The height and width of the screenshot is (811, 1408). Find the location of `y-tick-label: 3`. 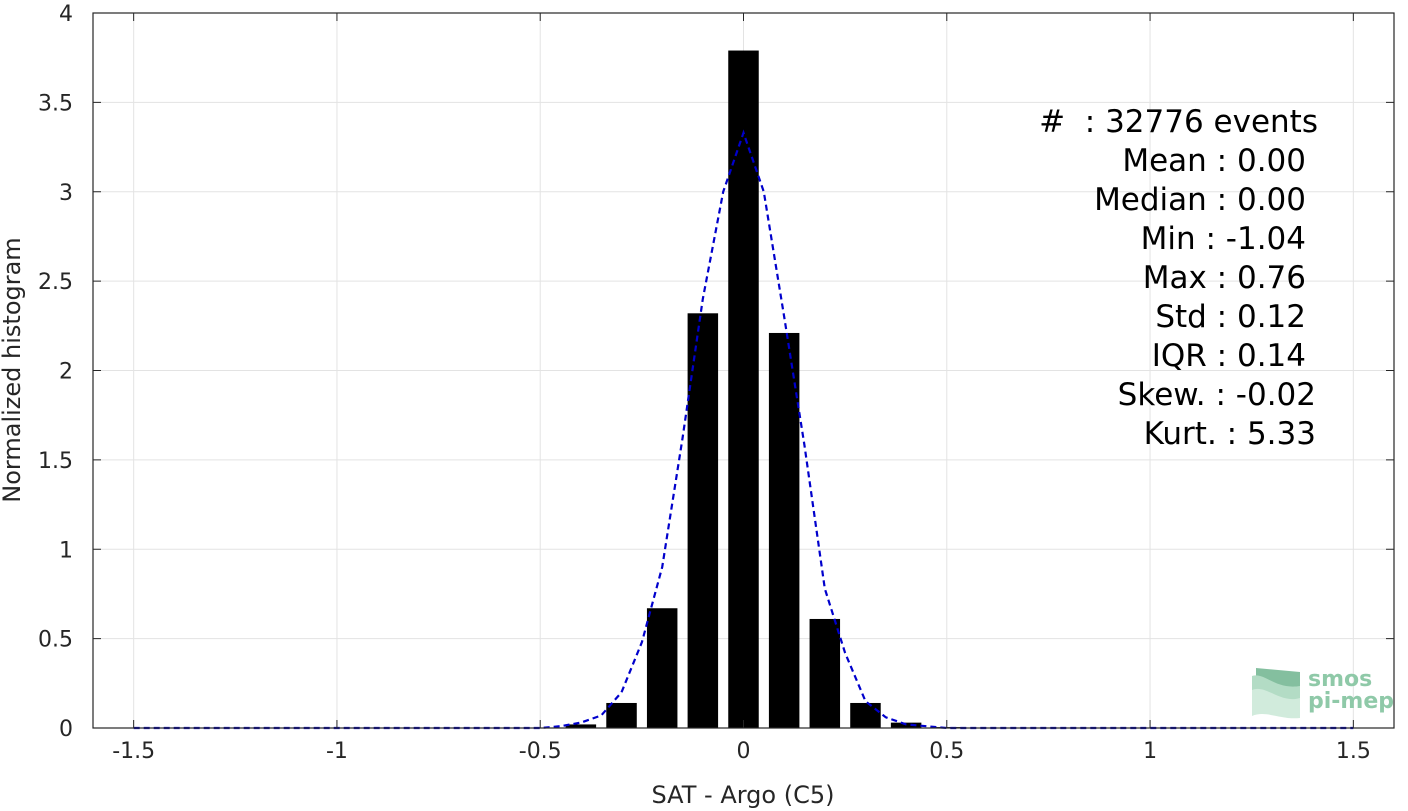

y-tick-label: 3 is located at coordinates (66, 193).